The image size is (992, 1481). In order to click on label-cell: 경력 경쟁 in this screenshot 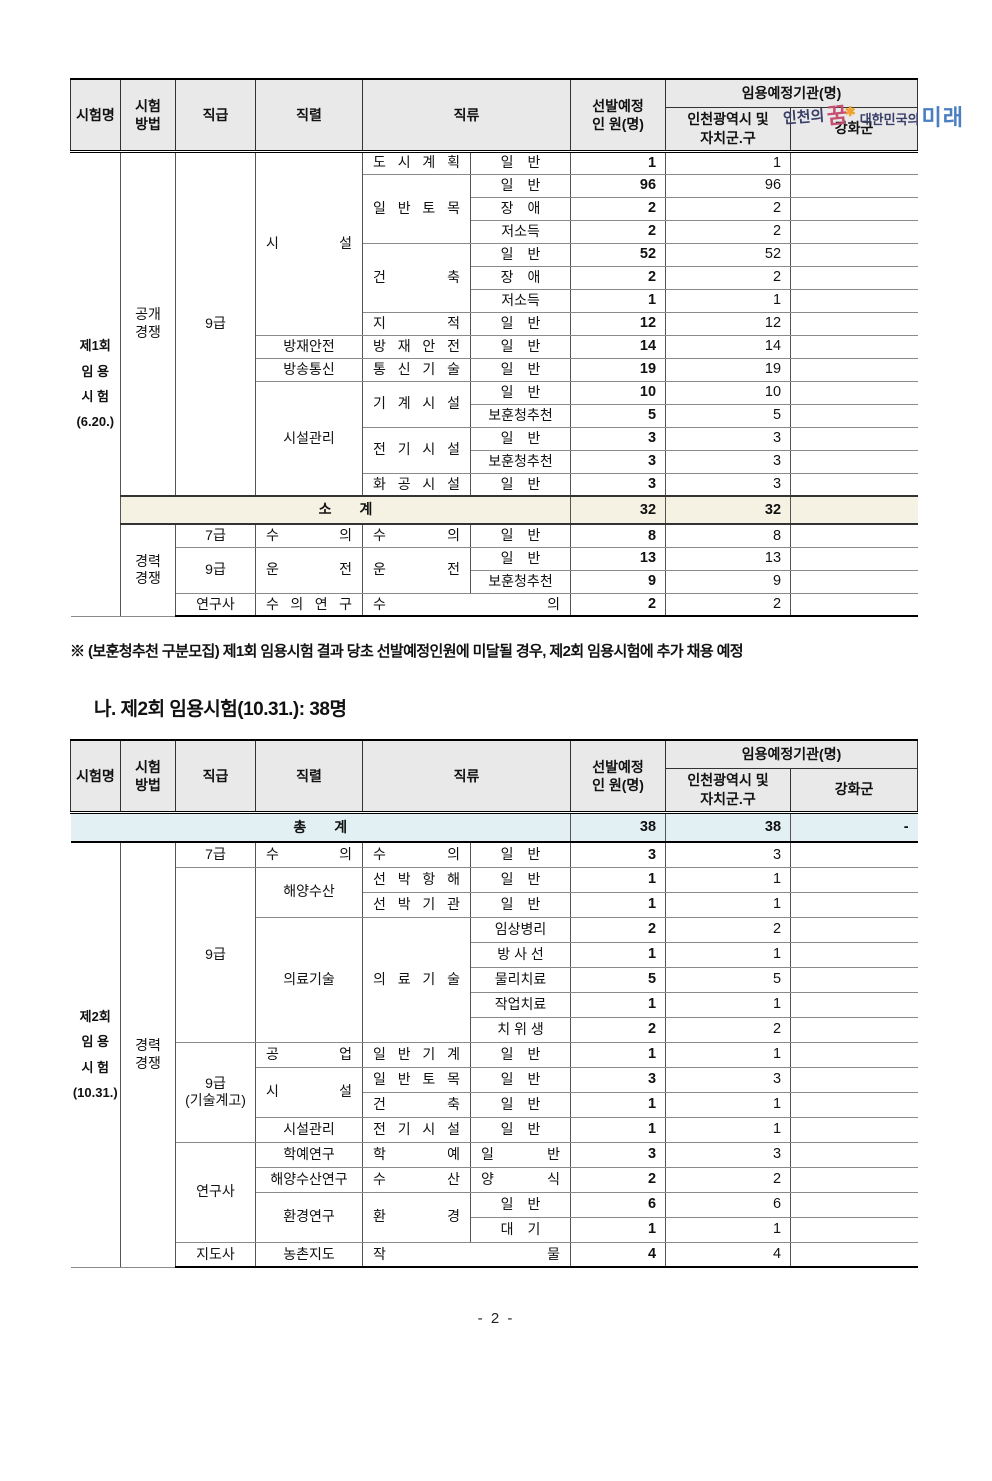, I will do `click(148, 1054)`.